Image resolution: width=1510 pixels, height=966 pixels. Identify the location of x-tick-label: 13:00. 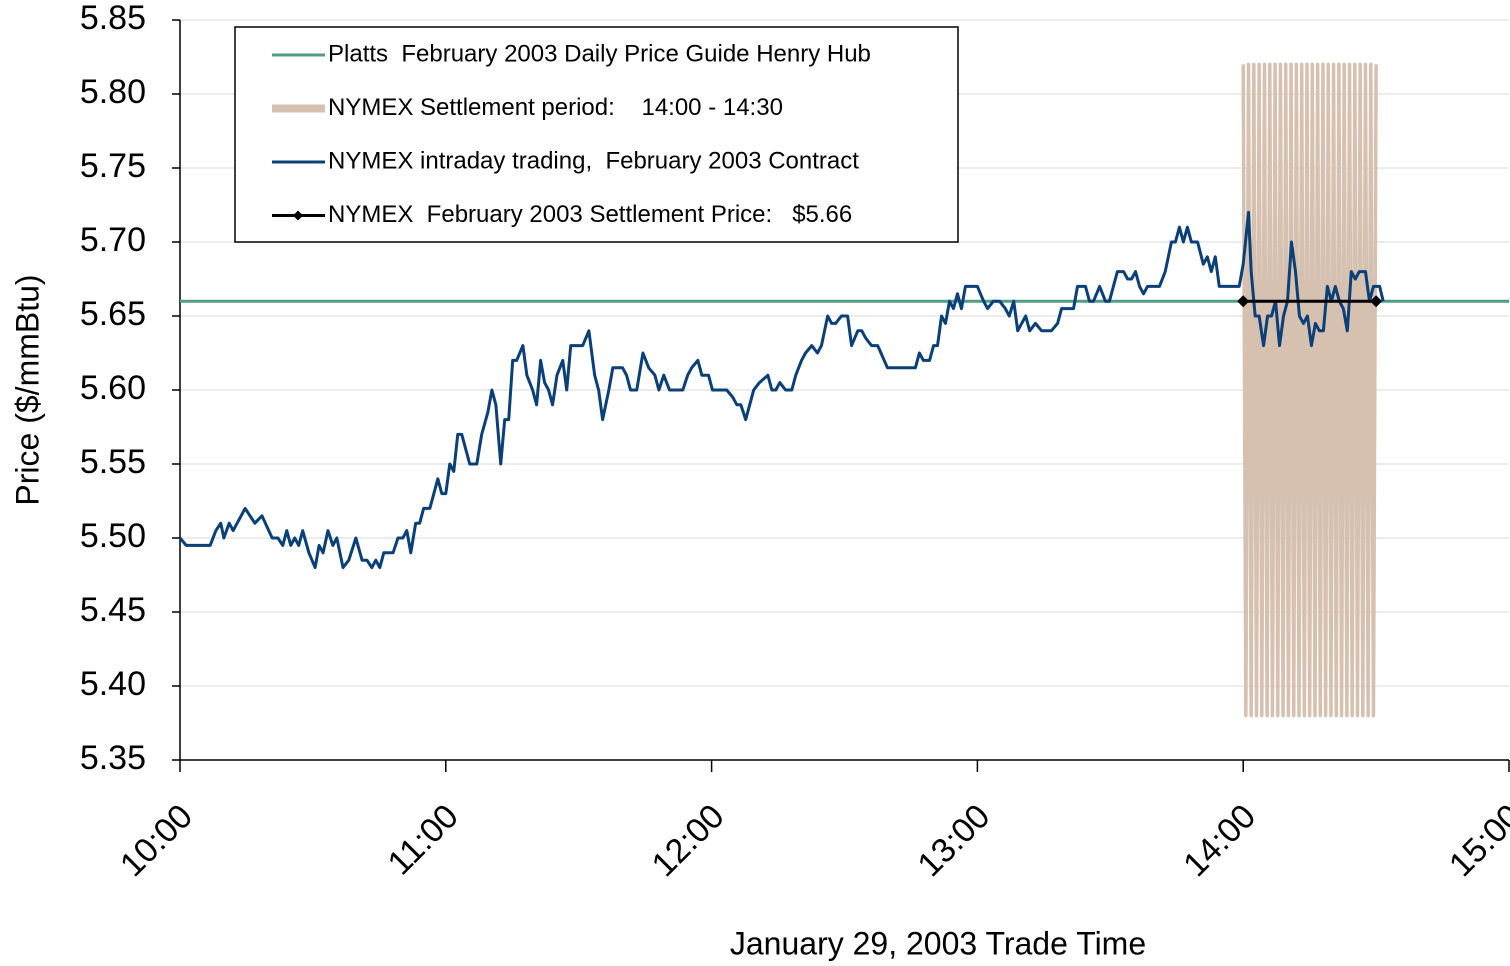
(953, 840).